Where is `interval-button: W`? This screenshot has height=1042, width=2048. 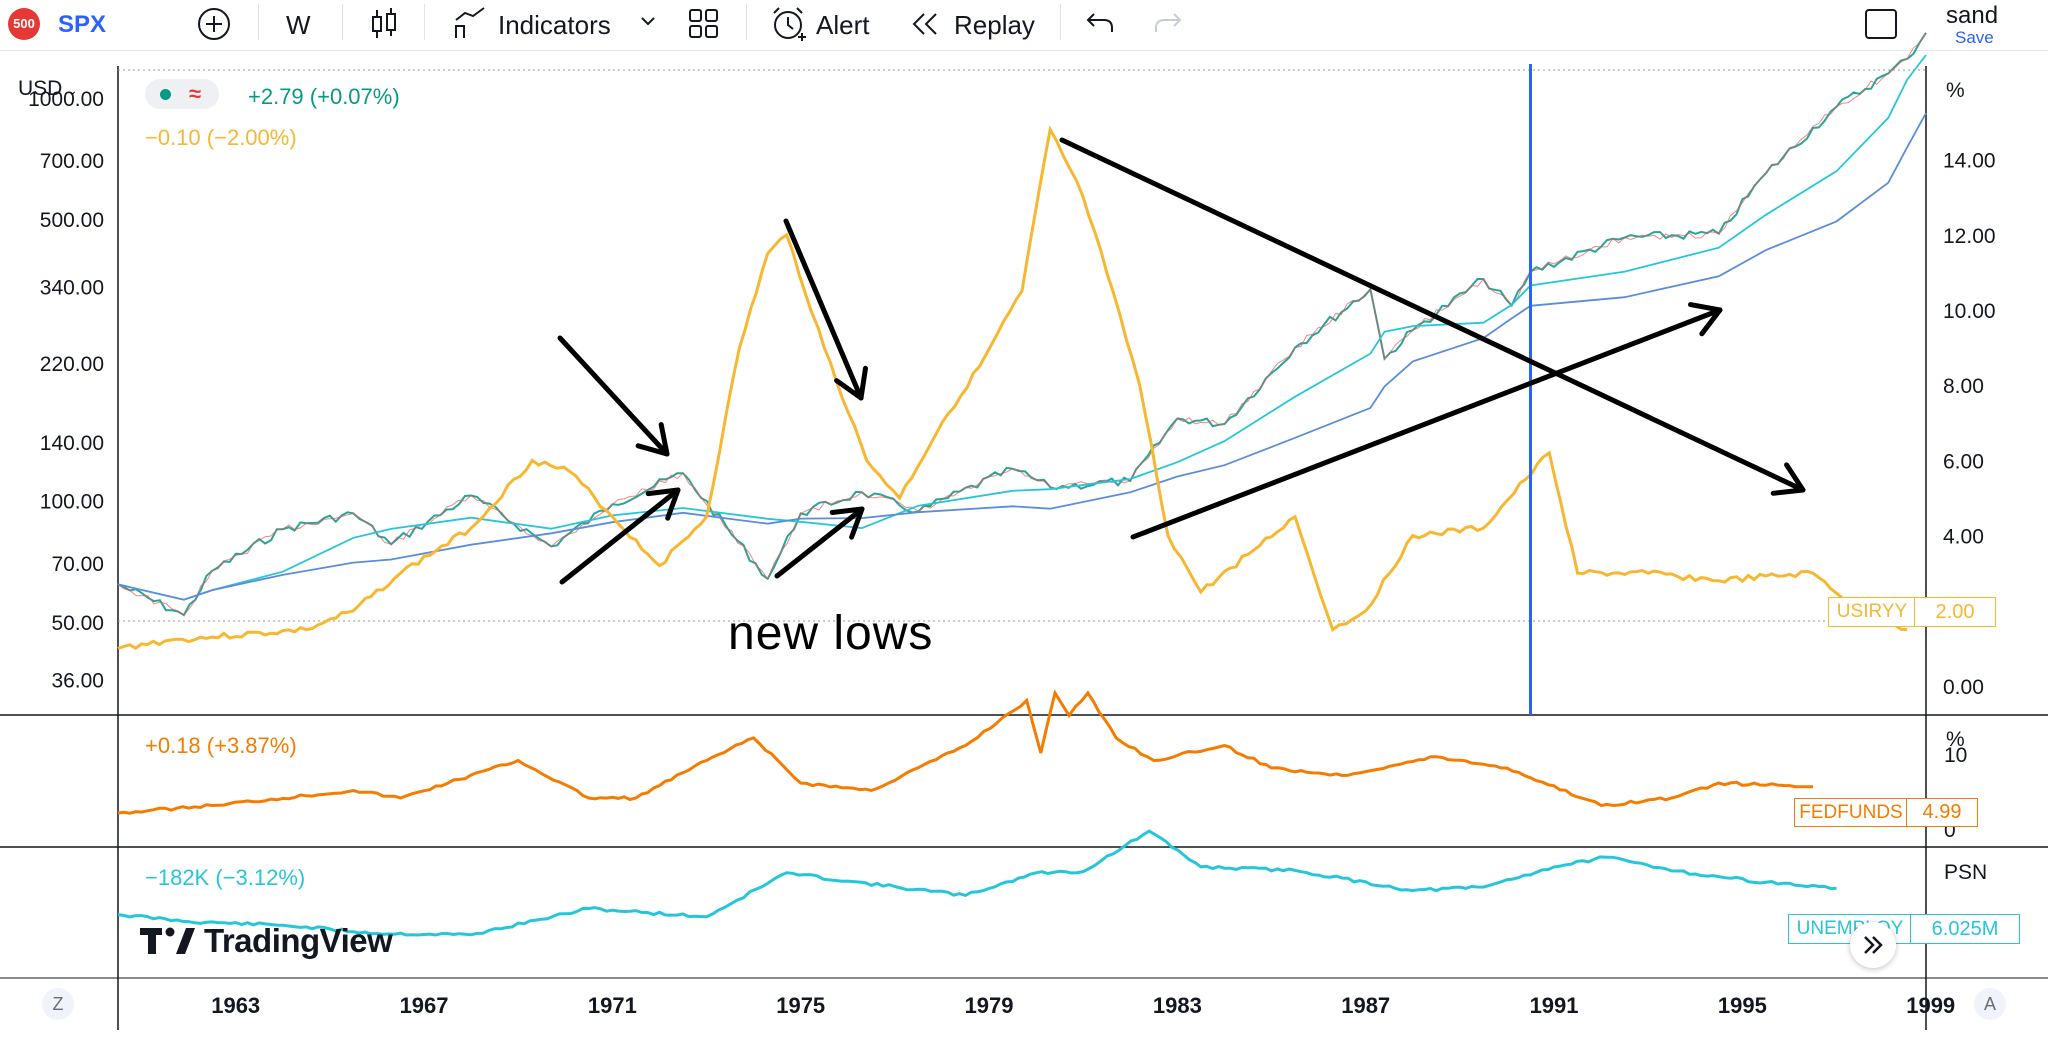 interval-button: W is located at coordinates (298, 25).